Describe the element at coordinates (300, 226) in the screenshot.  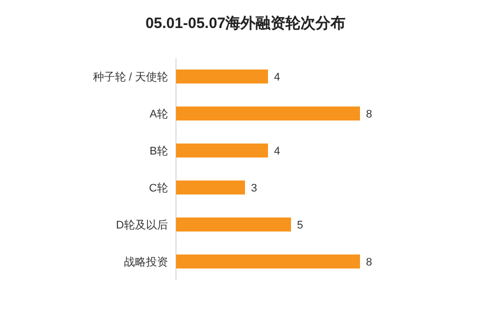
I see `data-label: 5` at that location.